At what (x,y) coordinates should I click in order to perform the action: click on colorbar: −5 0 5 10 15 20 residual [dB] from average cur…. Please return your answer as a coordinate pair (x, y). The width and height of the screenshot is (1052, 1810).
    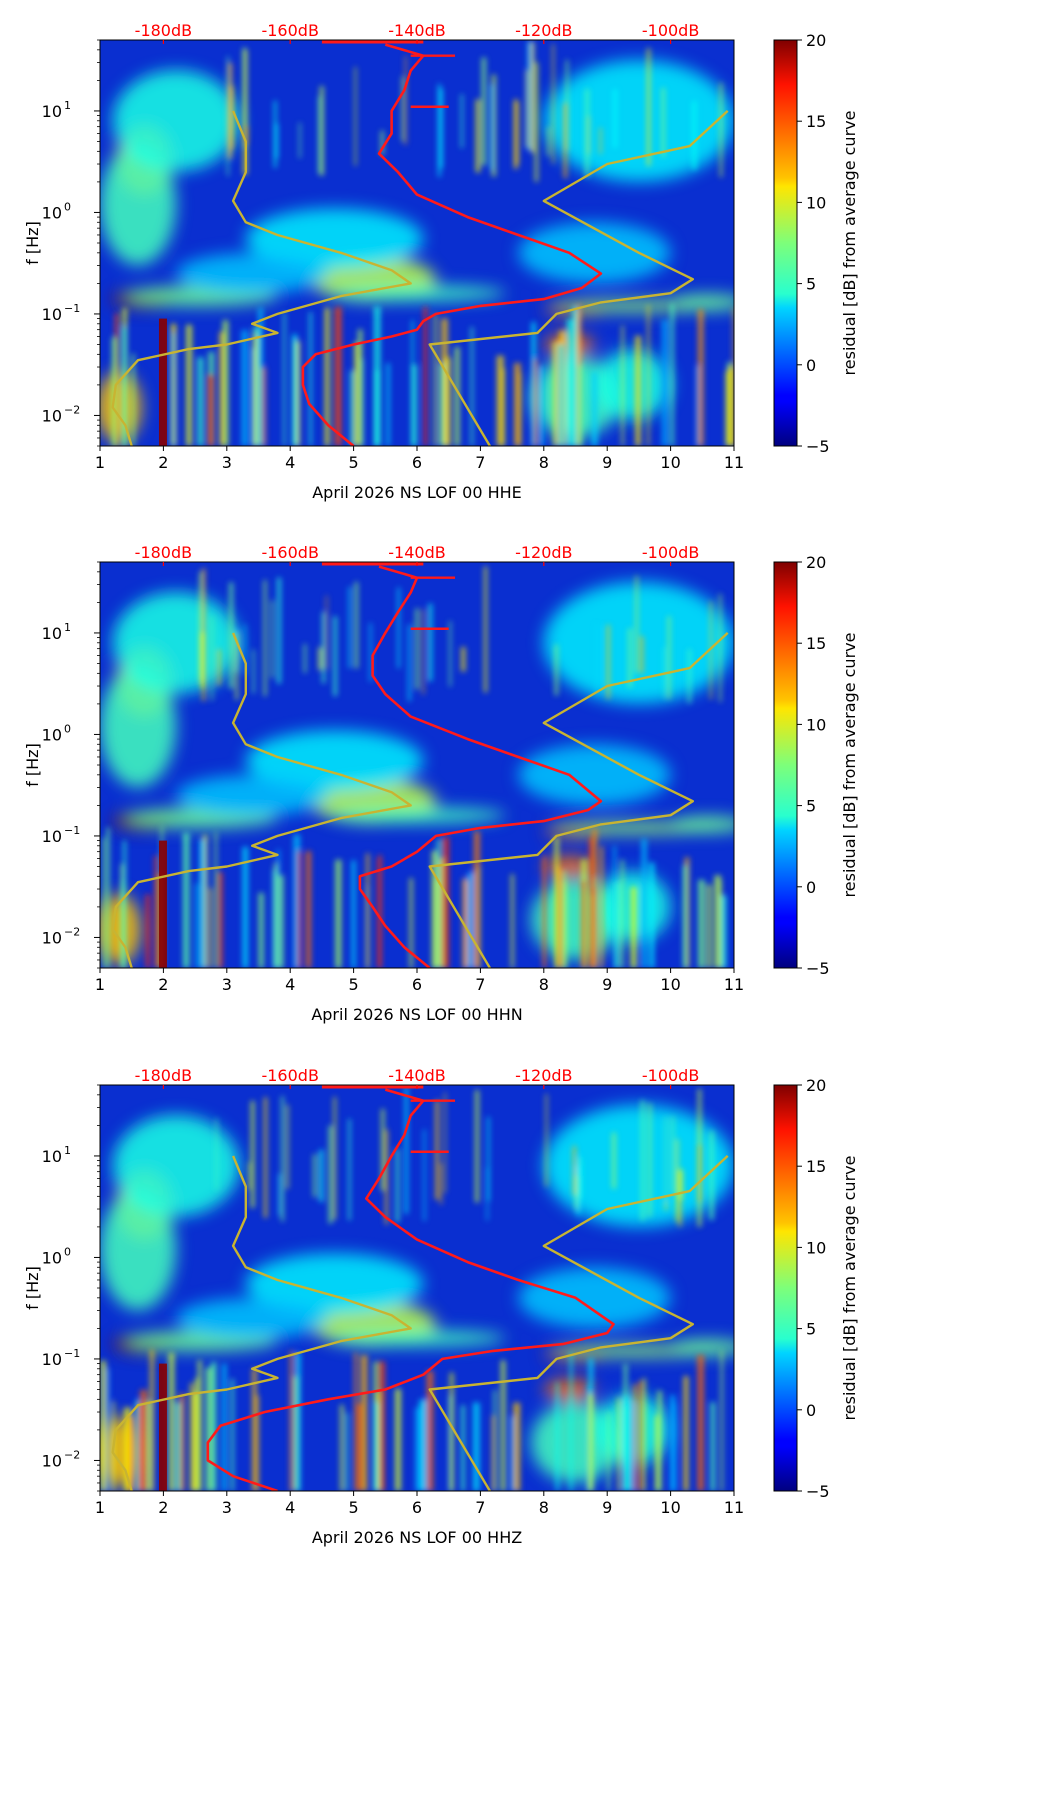
    Looking at the image, I should click on (816, 1288).